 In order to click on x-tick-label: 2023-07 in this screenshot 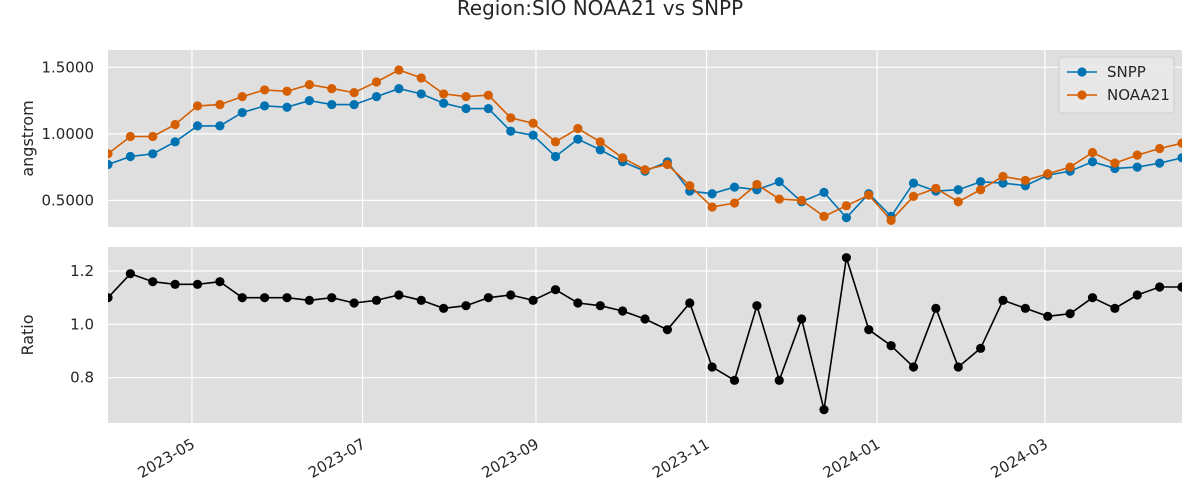, I will do `click(336, 458)`.